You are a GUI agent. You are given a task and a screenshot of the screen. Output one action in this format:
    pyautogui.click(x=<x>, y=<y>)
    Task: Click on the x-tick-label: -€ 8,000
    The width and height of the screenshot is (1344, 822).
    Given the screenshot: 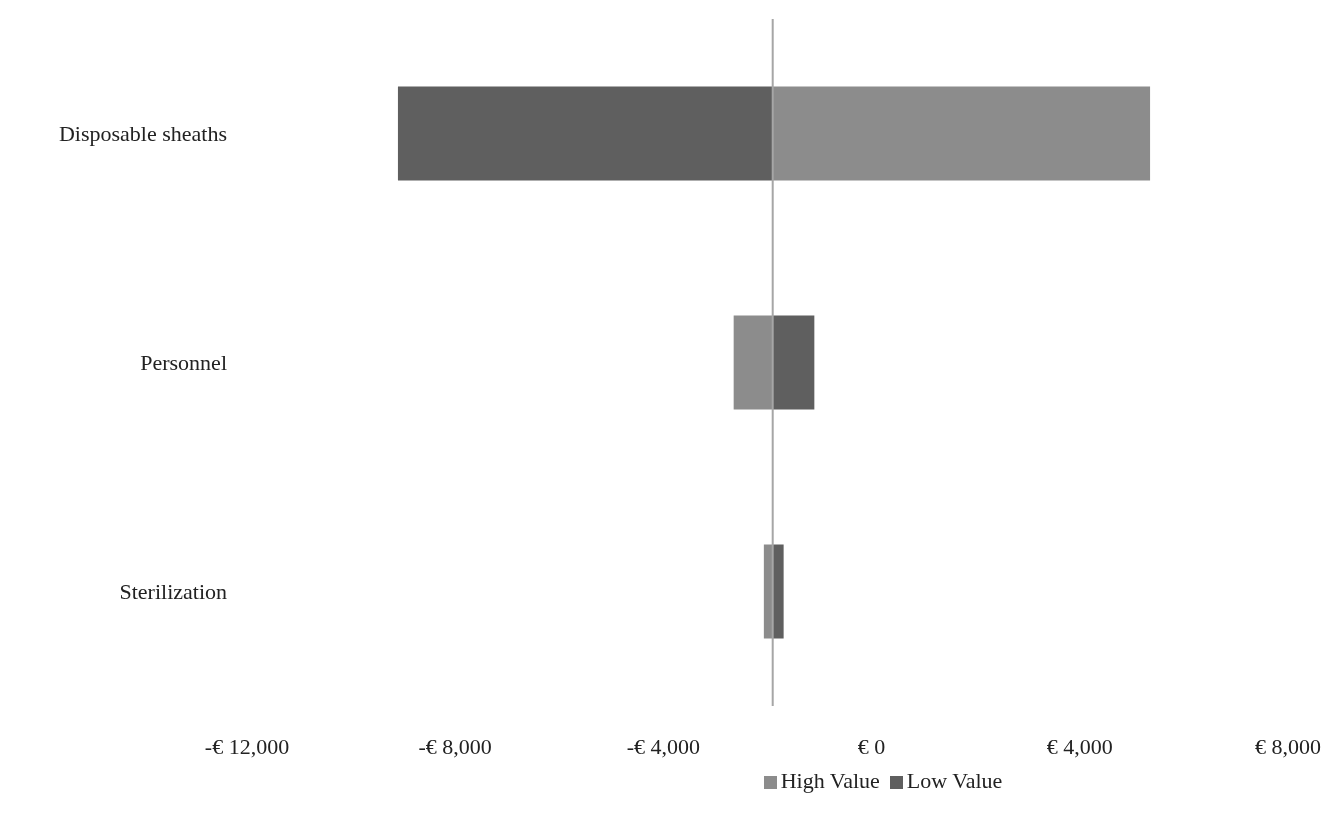 What is the action you would take?
    pyautogui.click(x=455, y=746)
    